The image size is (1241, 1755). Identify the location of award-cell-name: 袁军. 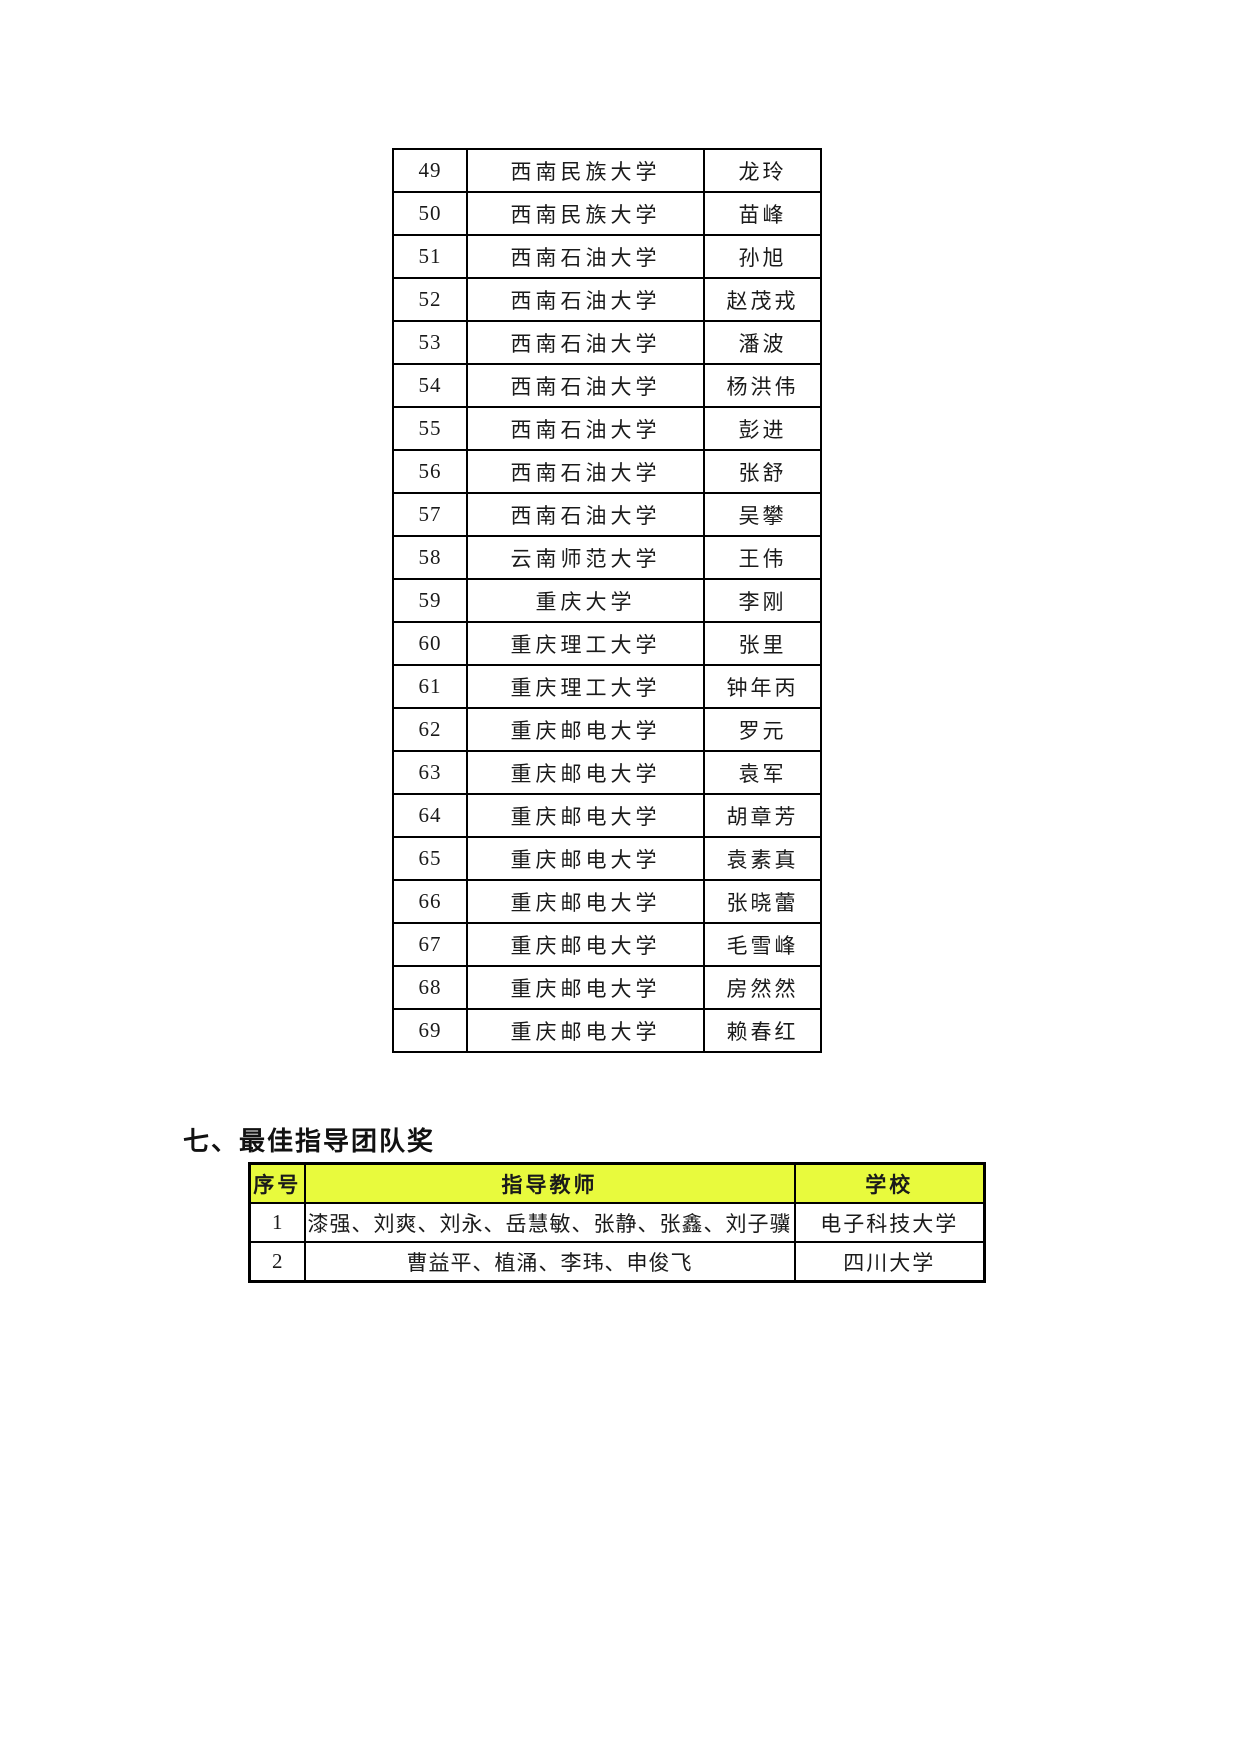
(762, 772).